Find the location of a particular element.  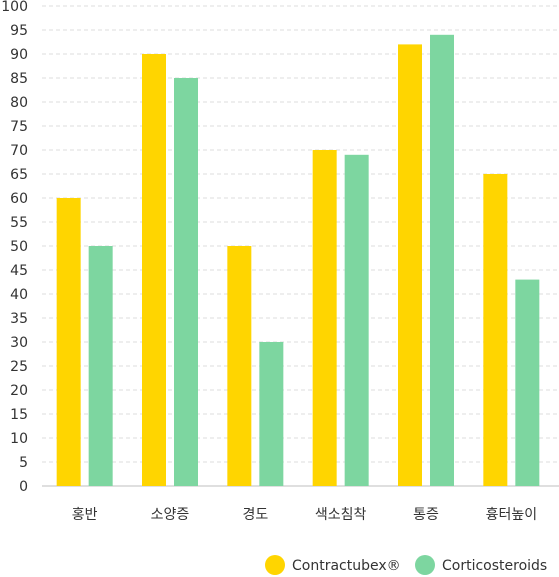

y-tick-label: 55 is located at coordinates (19, 223).